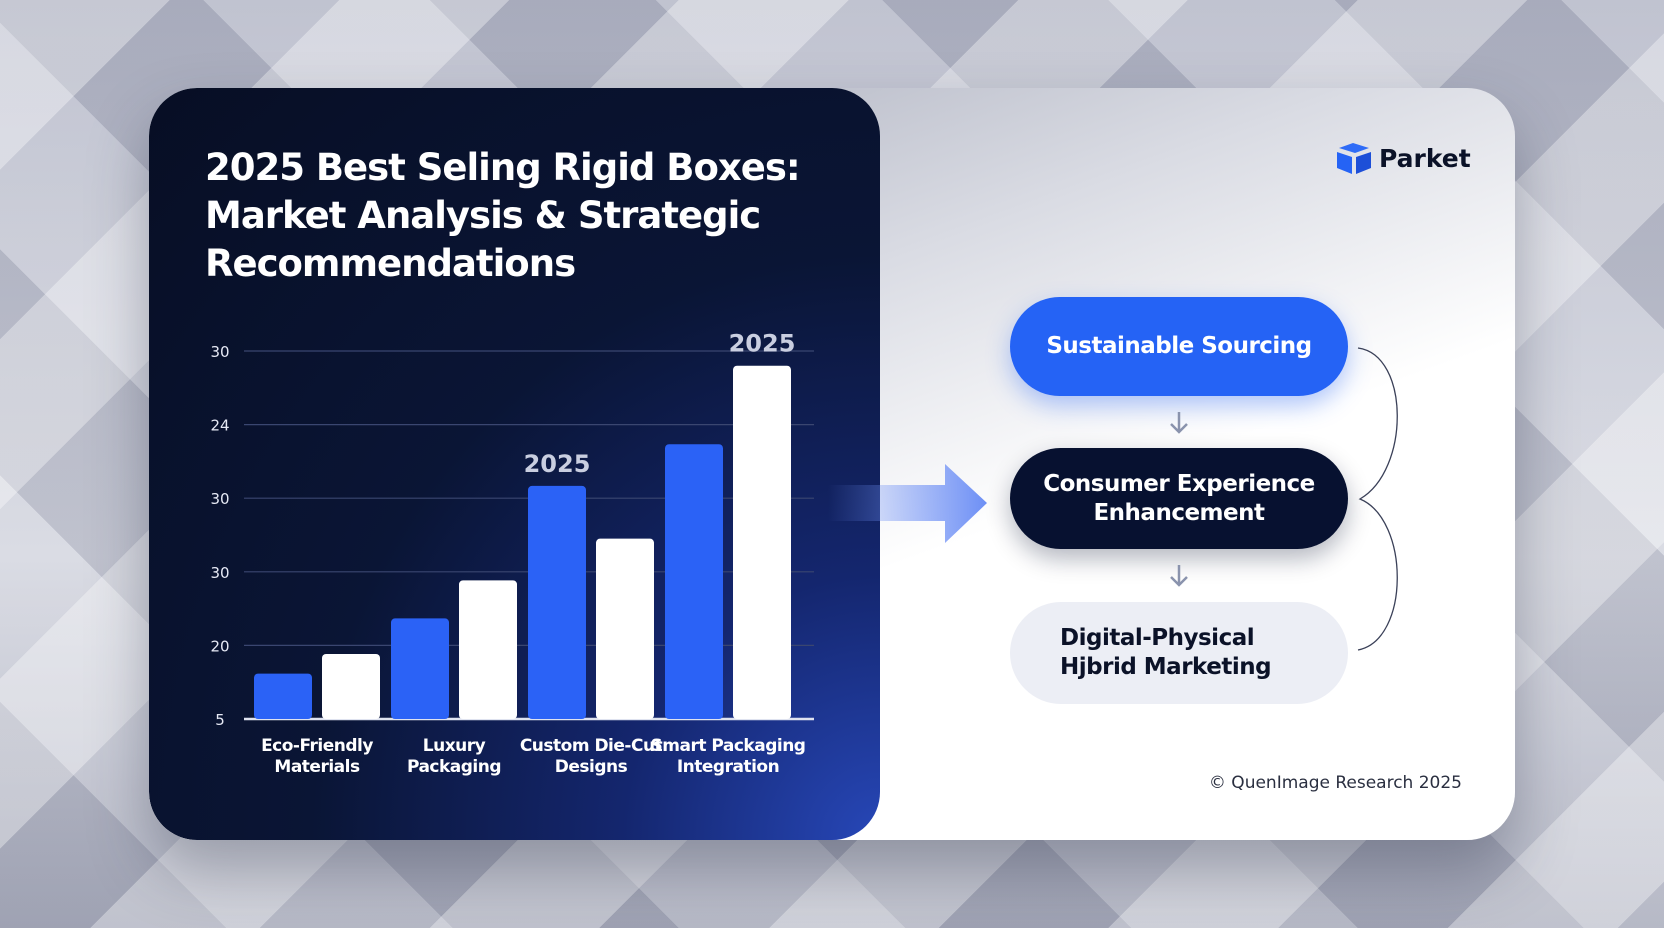 The width and height of the screenshot is (1664, 928). I want to click on x-tick-label: Designs, so click(591, 767).